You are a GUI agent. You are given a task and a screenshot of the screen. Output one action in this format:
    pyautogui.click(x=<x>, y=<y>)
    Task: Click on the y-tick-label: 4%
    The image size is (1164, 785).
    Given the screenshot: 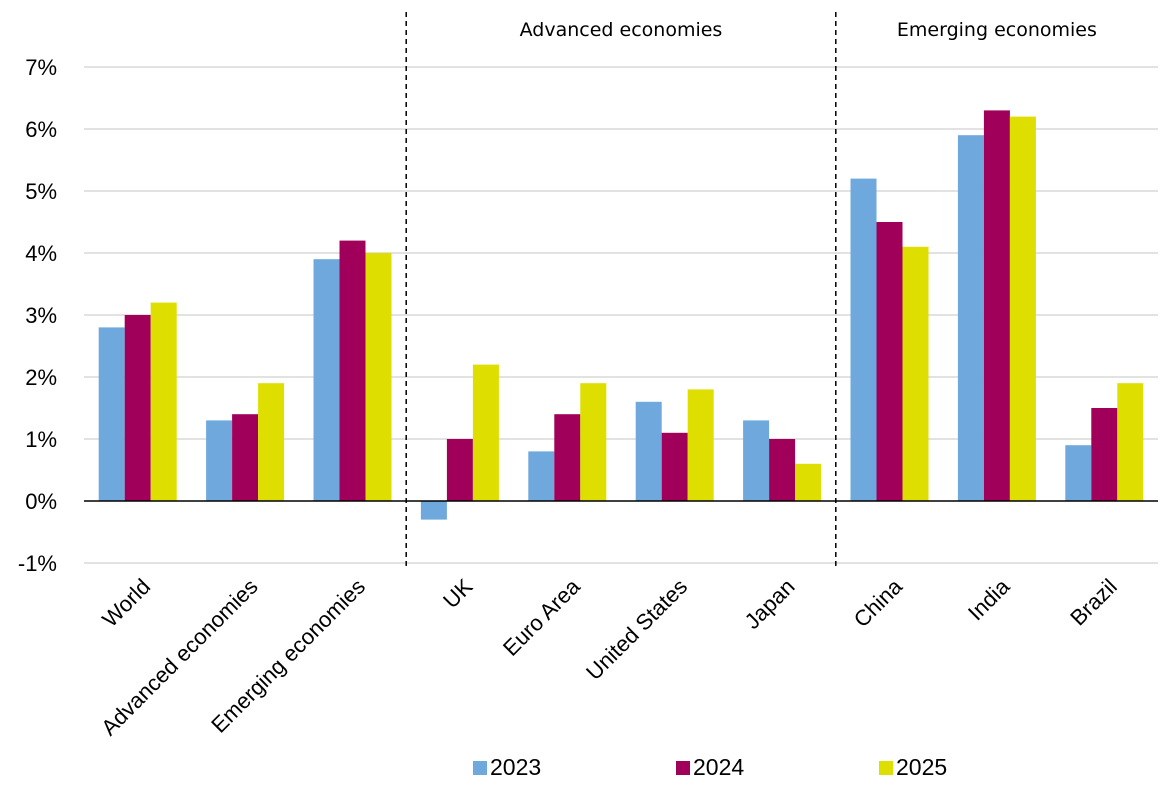 What is the action you would take?
    pyautogui.click(x=41, y=253)
    